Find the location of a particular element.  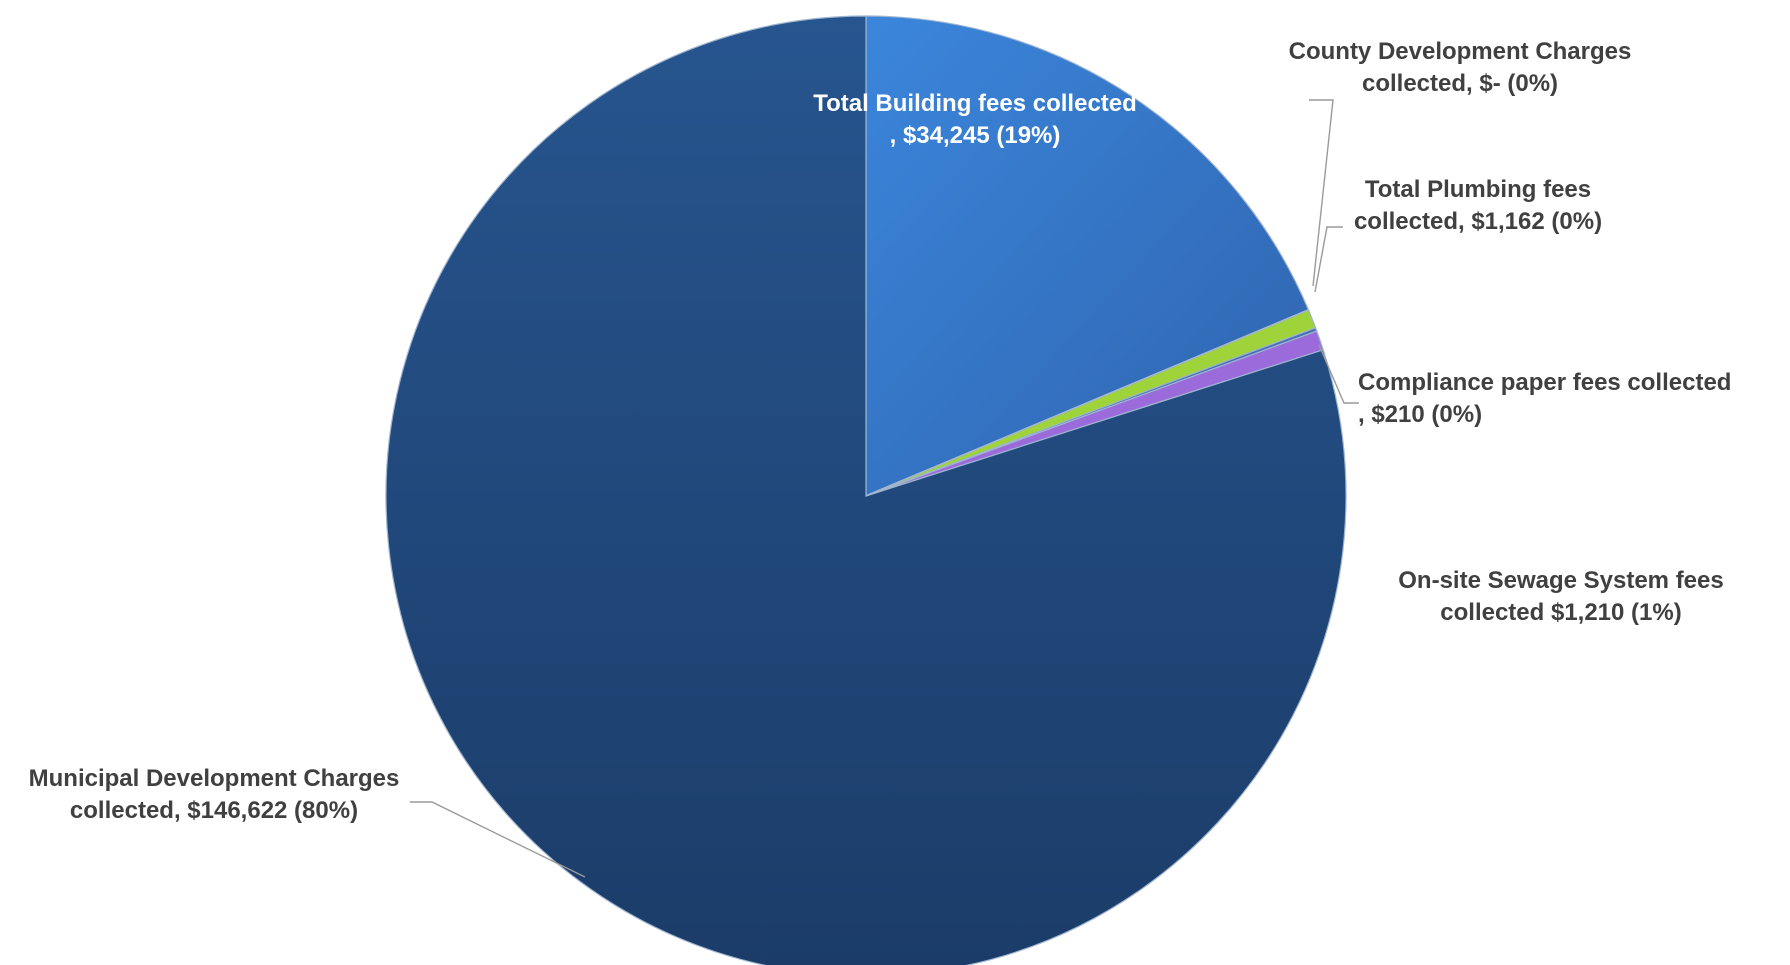

leader-line-plumbing is located at coordinates (1328, 259).